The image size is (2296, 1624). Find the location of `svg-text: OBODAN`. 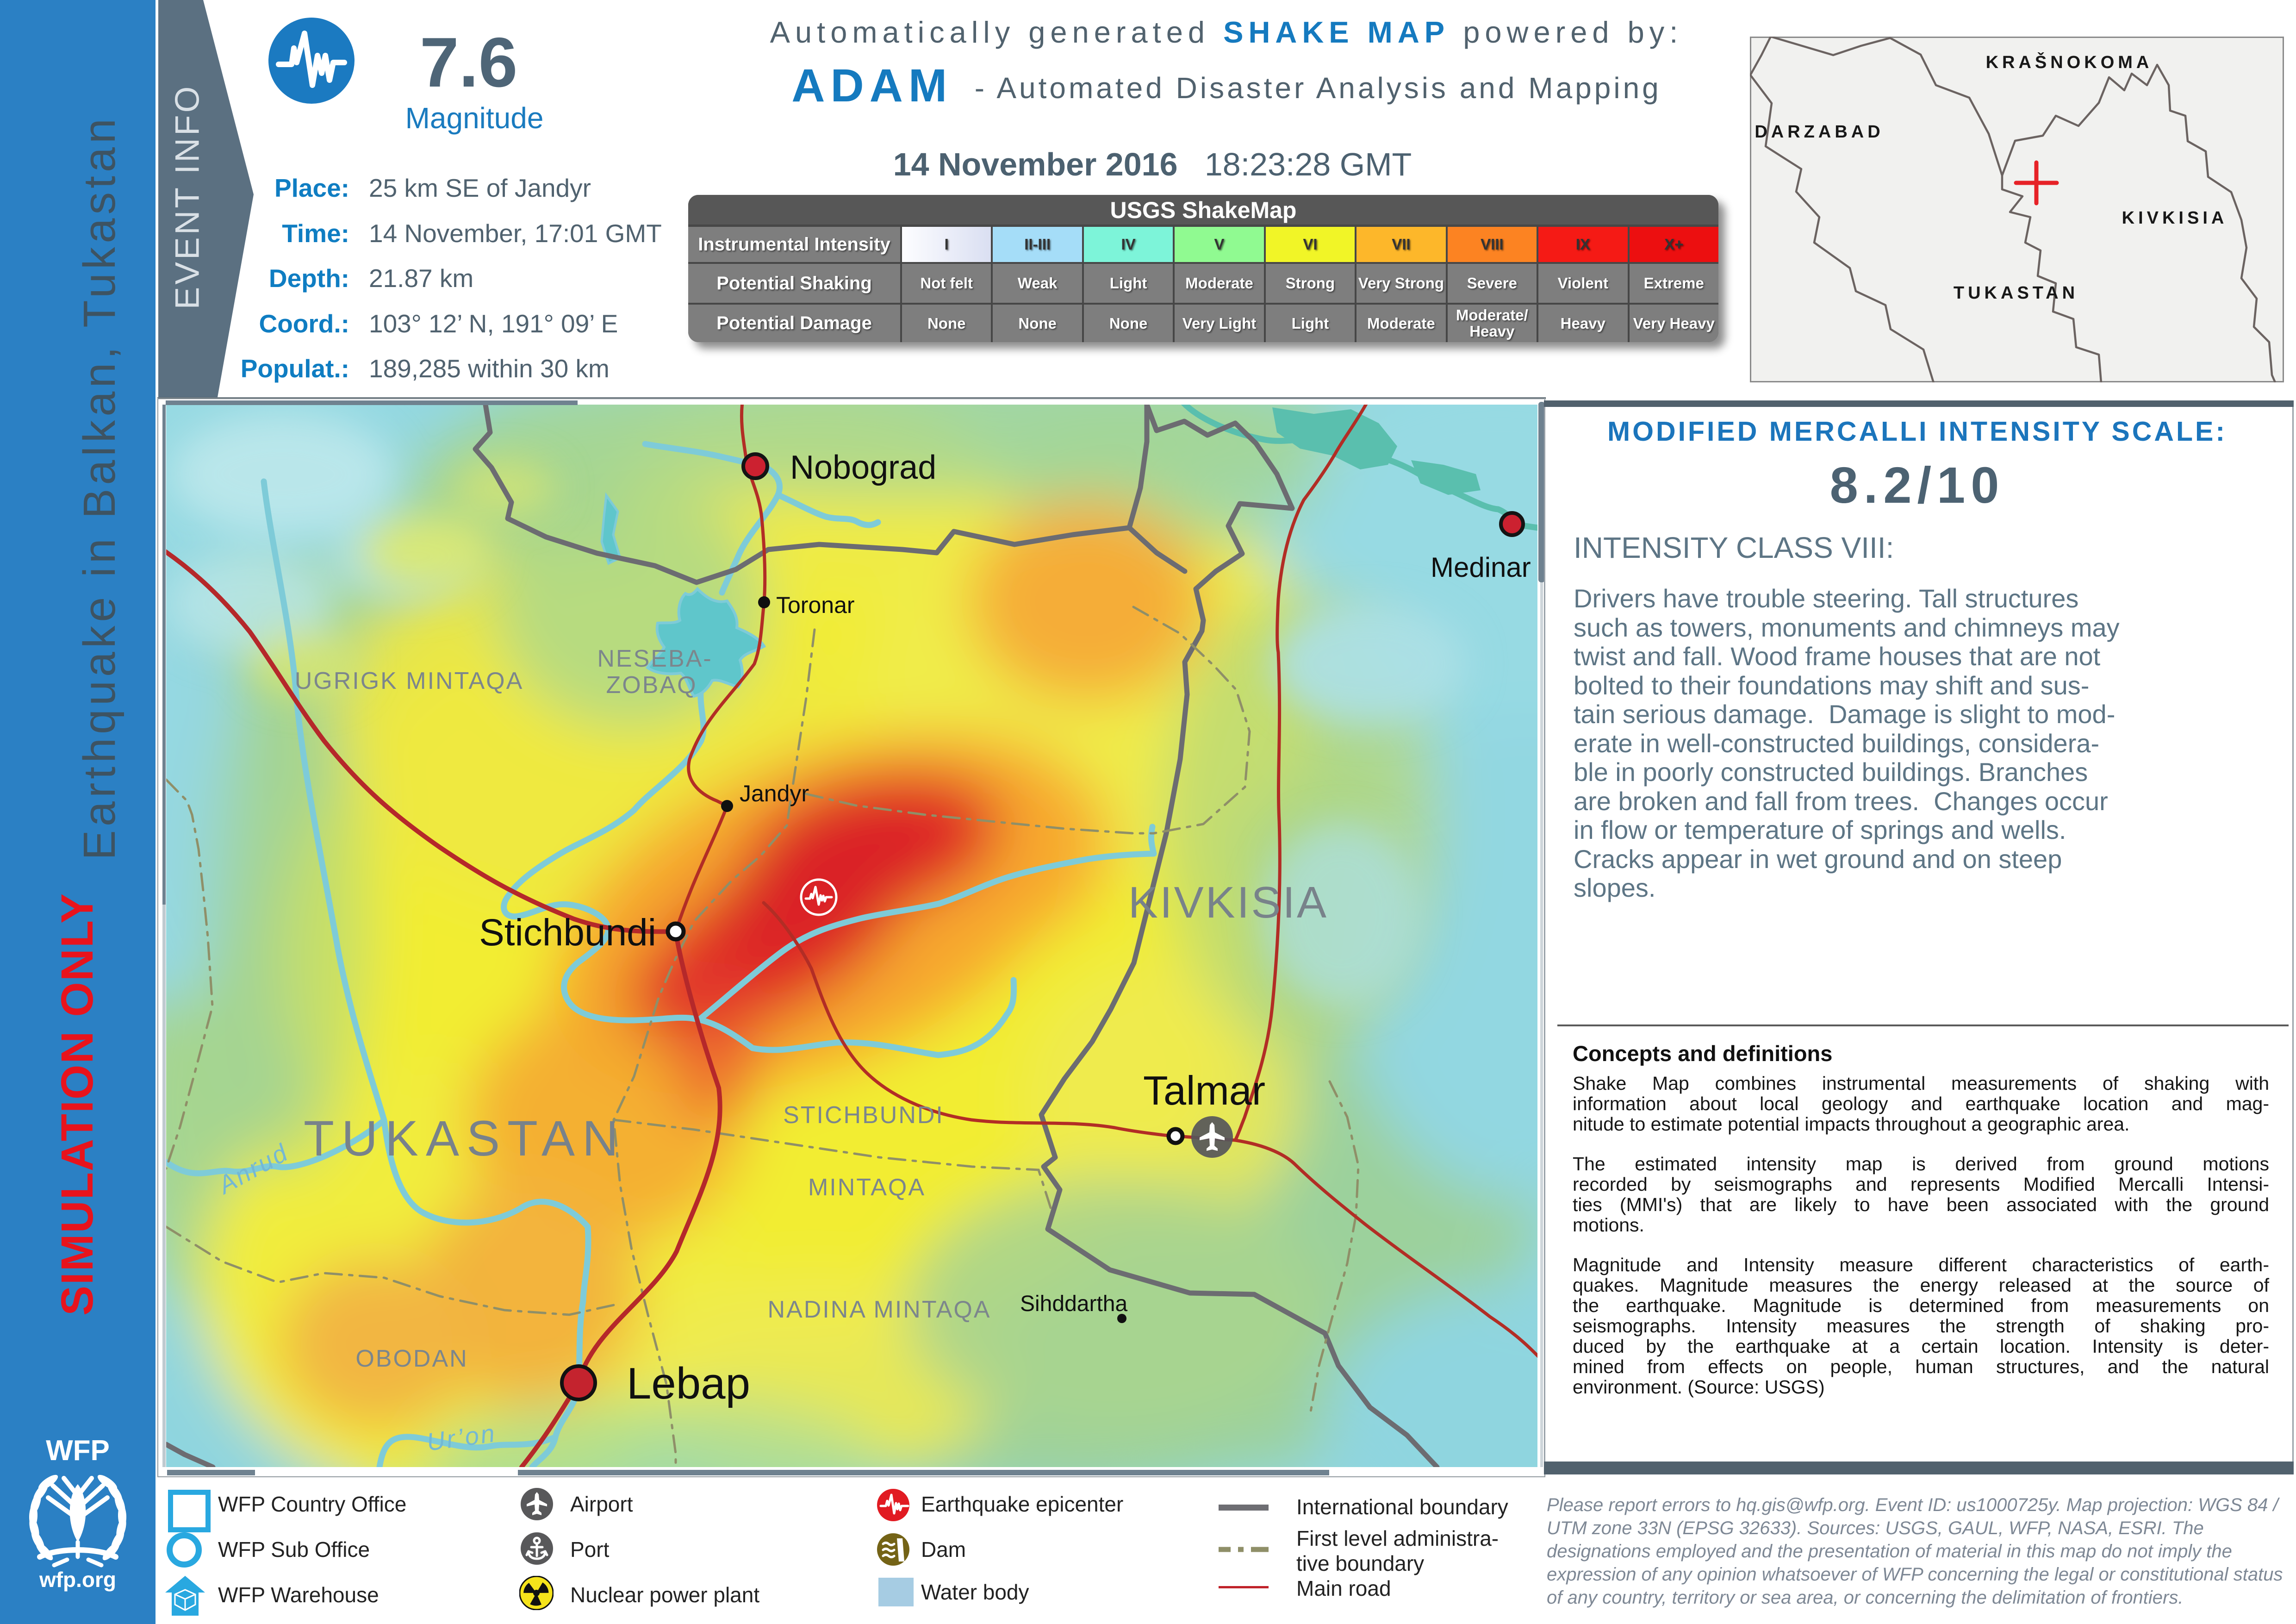

svg-text: OBODAN is located at coordinates (411, 1358).